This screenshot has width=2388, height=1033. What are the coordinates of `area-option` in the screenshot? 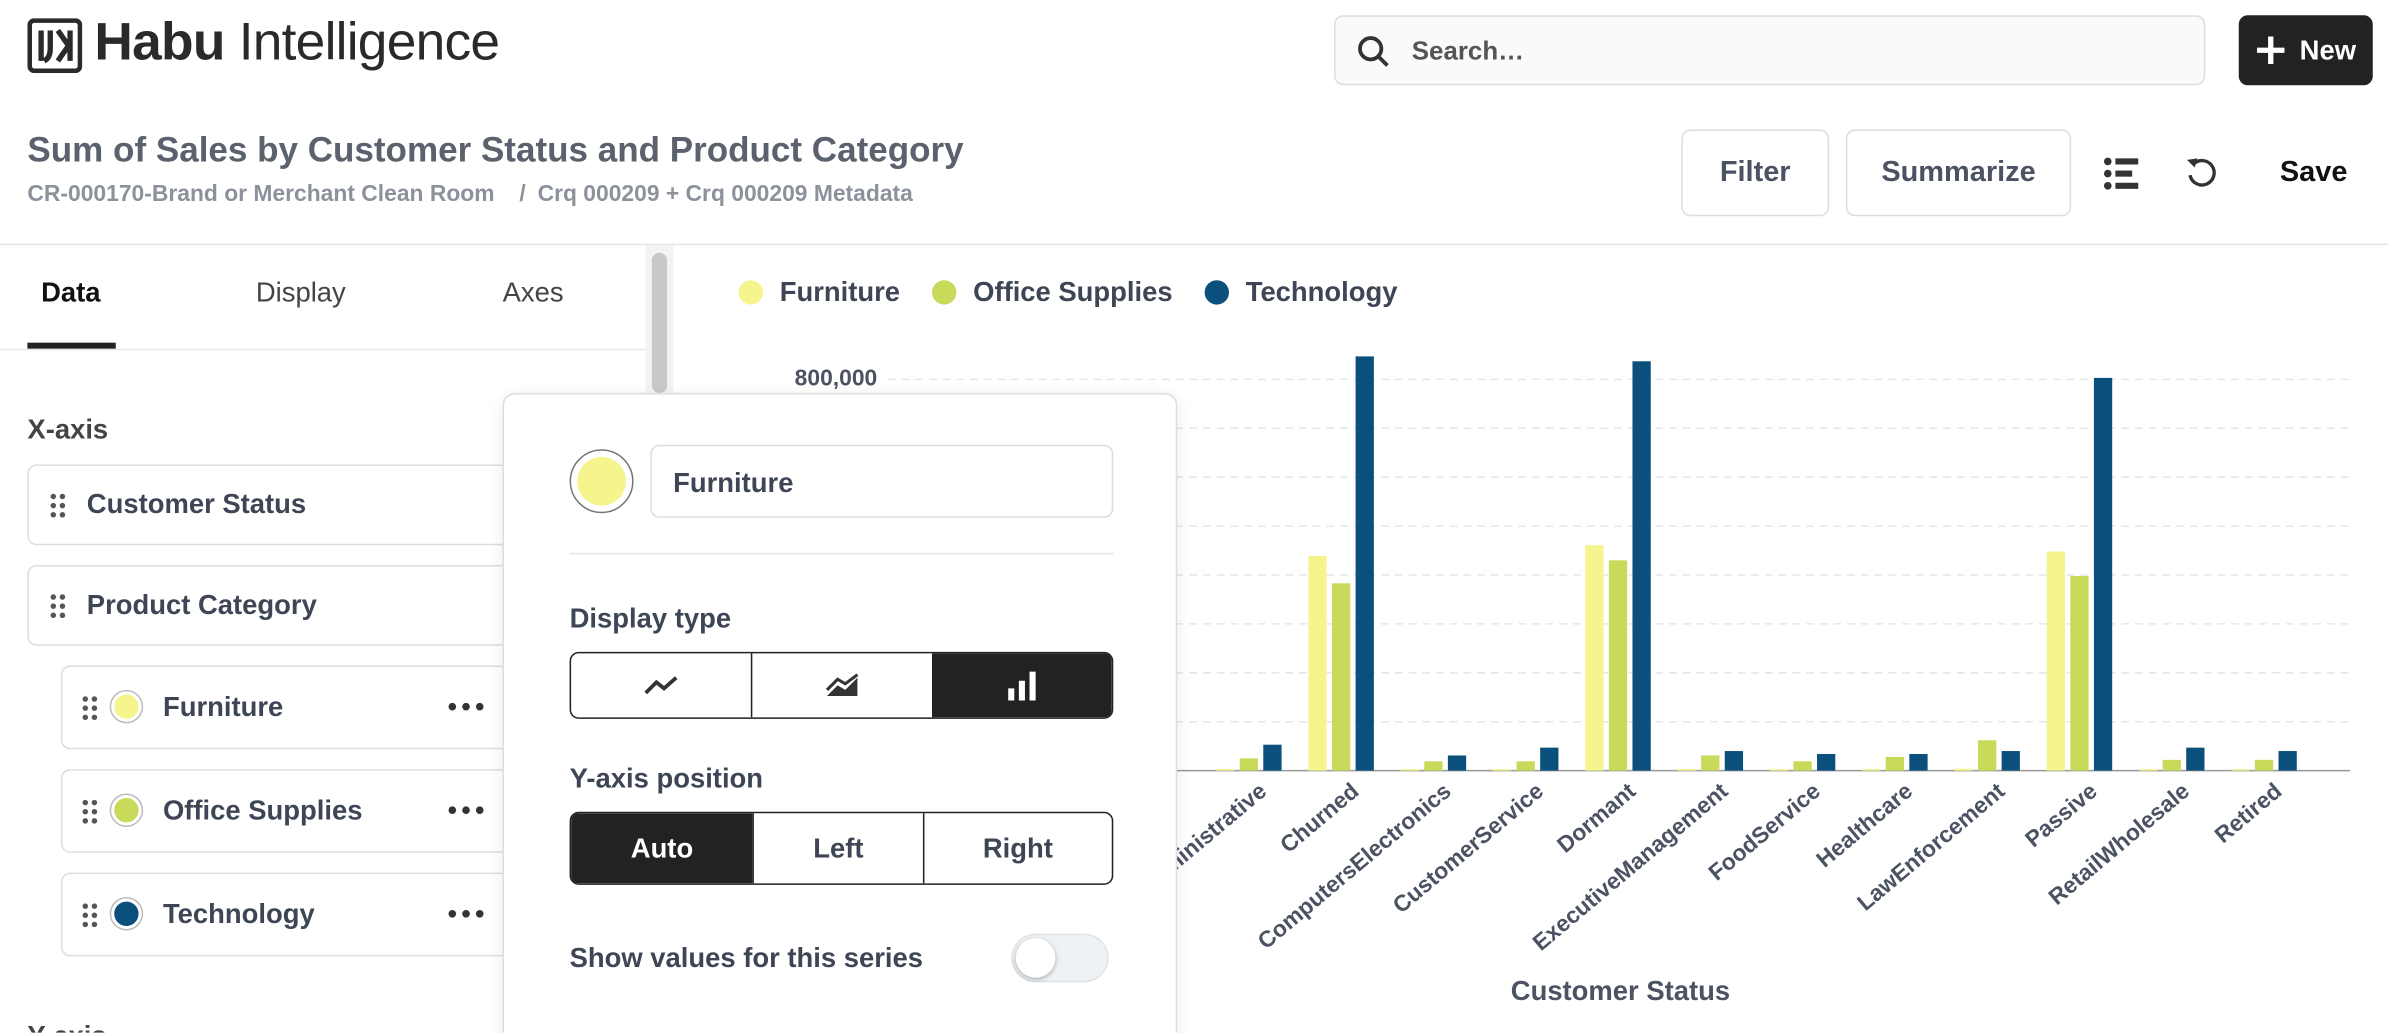 It's located at (841, 685).